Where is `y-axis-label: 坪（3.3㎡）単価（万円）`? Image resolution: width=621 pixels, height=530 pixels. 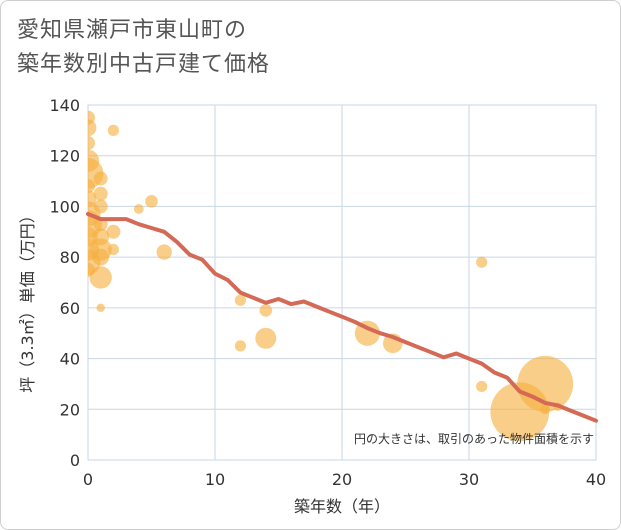
y-axis-label: 坪（3.3㎡）単価（万円） is located at coordinates (27, 299).